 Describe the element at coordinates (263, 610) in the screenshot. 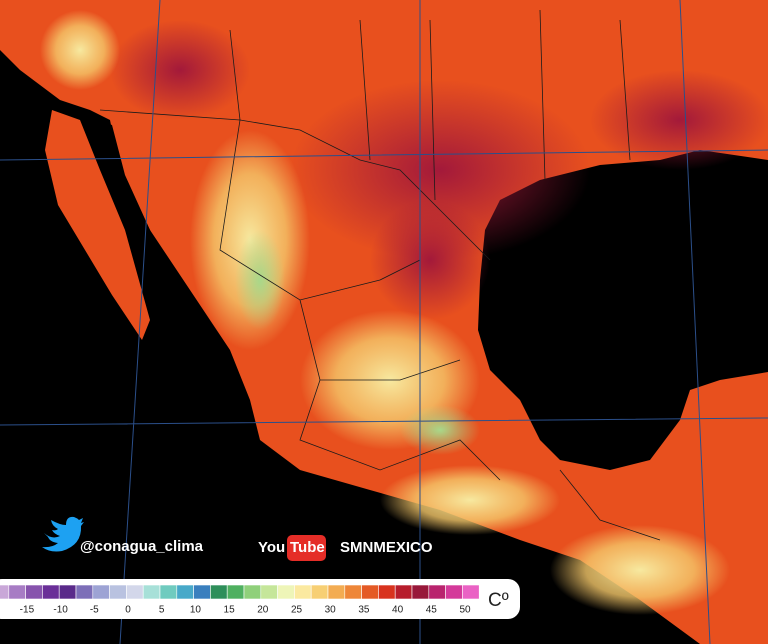

I see `legend-label: 20` at that location.